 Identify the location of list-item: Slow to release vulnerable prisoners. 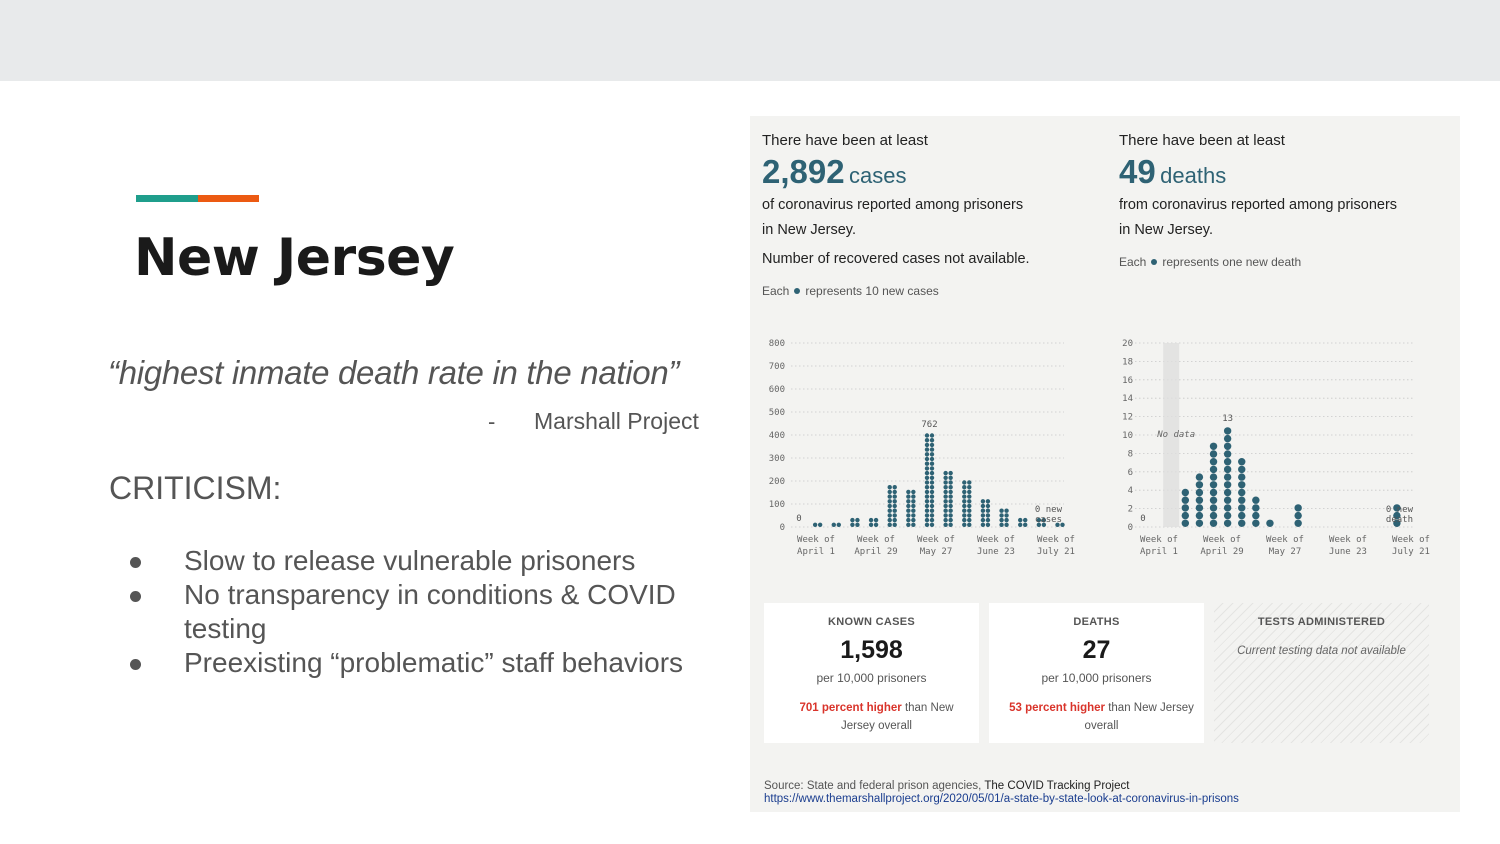
(428, 561).